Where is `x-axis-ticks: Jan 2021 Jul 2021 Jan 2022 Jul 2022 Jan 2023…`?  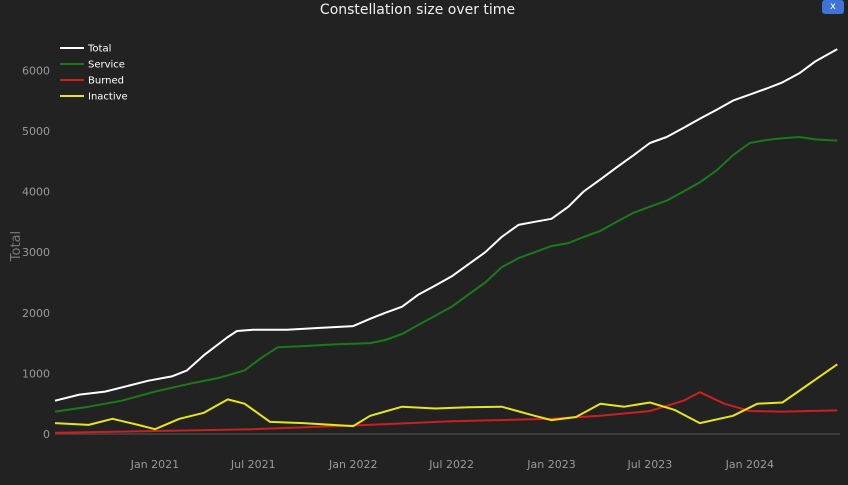
x-axis-ticks: Jan 2021 Jul 2021 Jan 2022 Jul 2022 Jan 2023… is located at coordinates (452, 464).